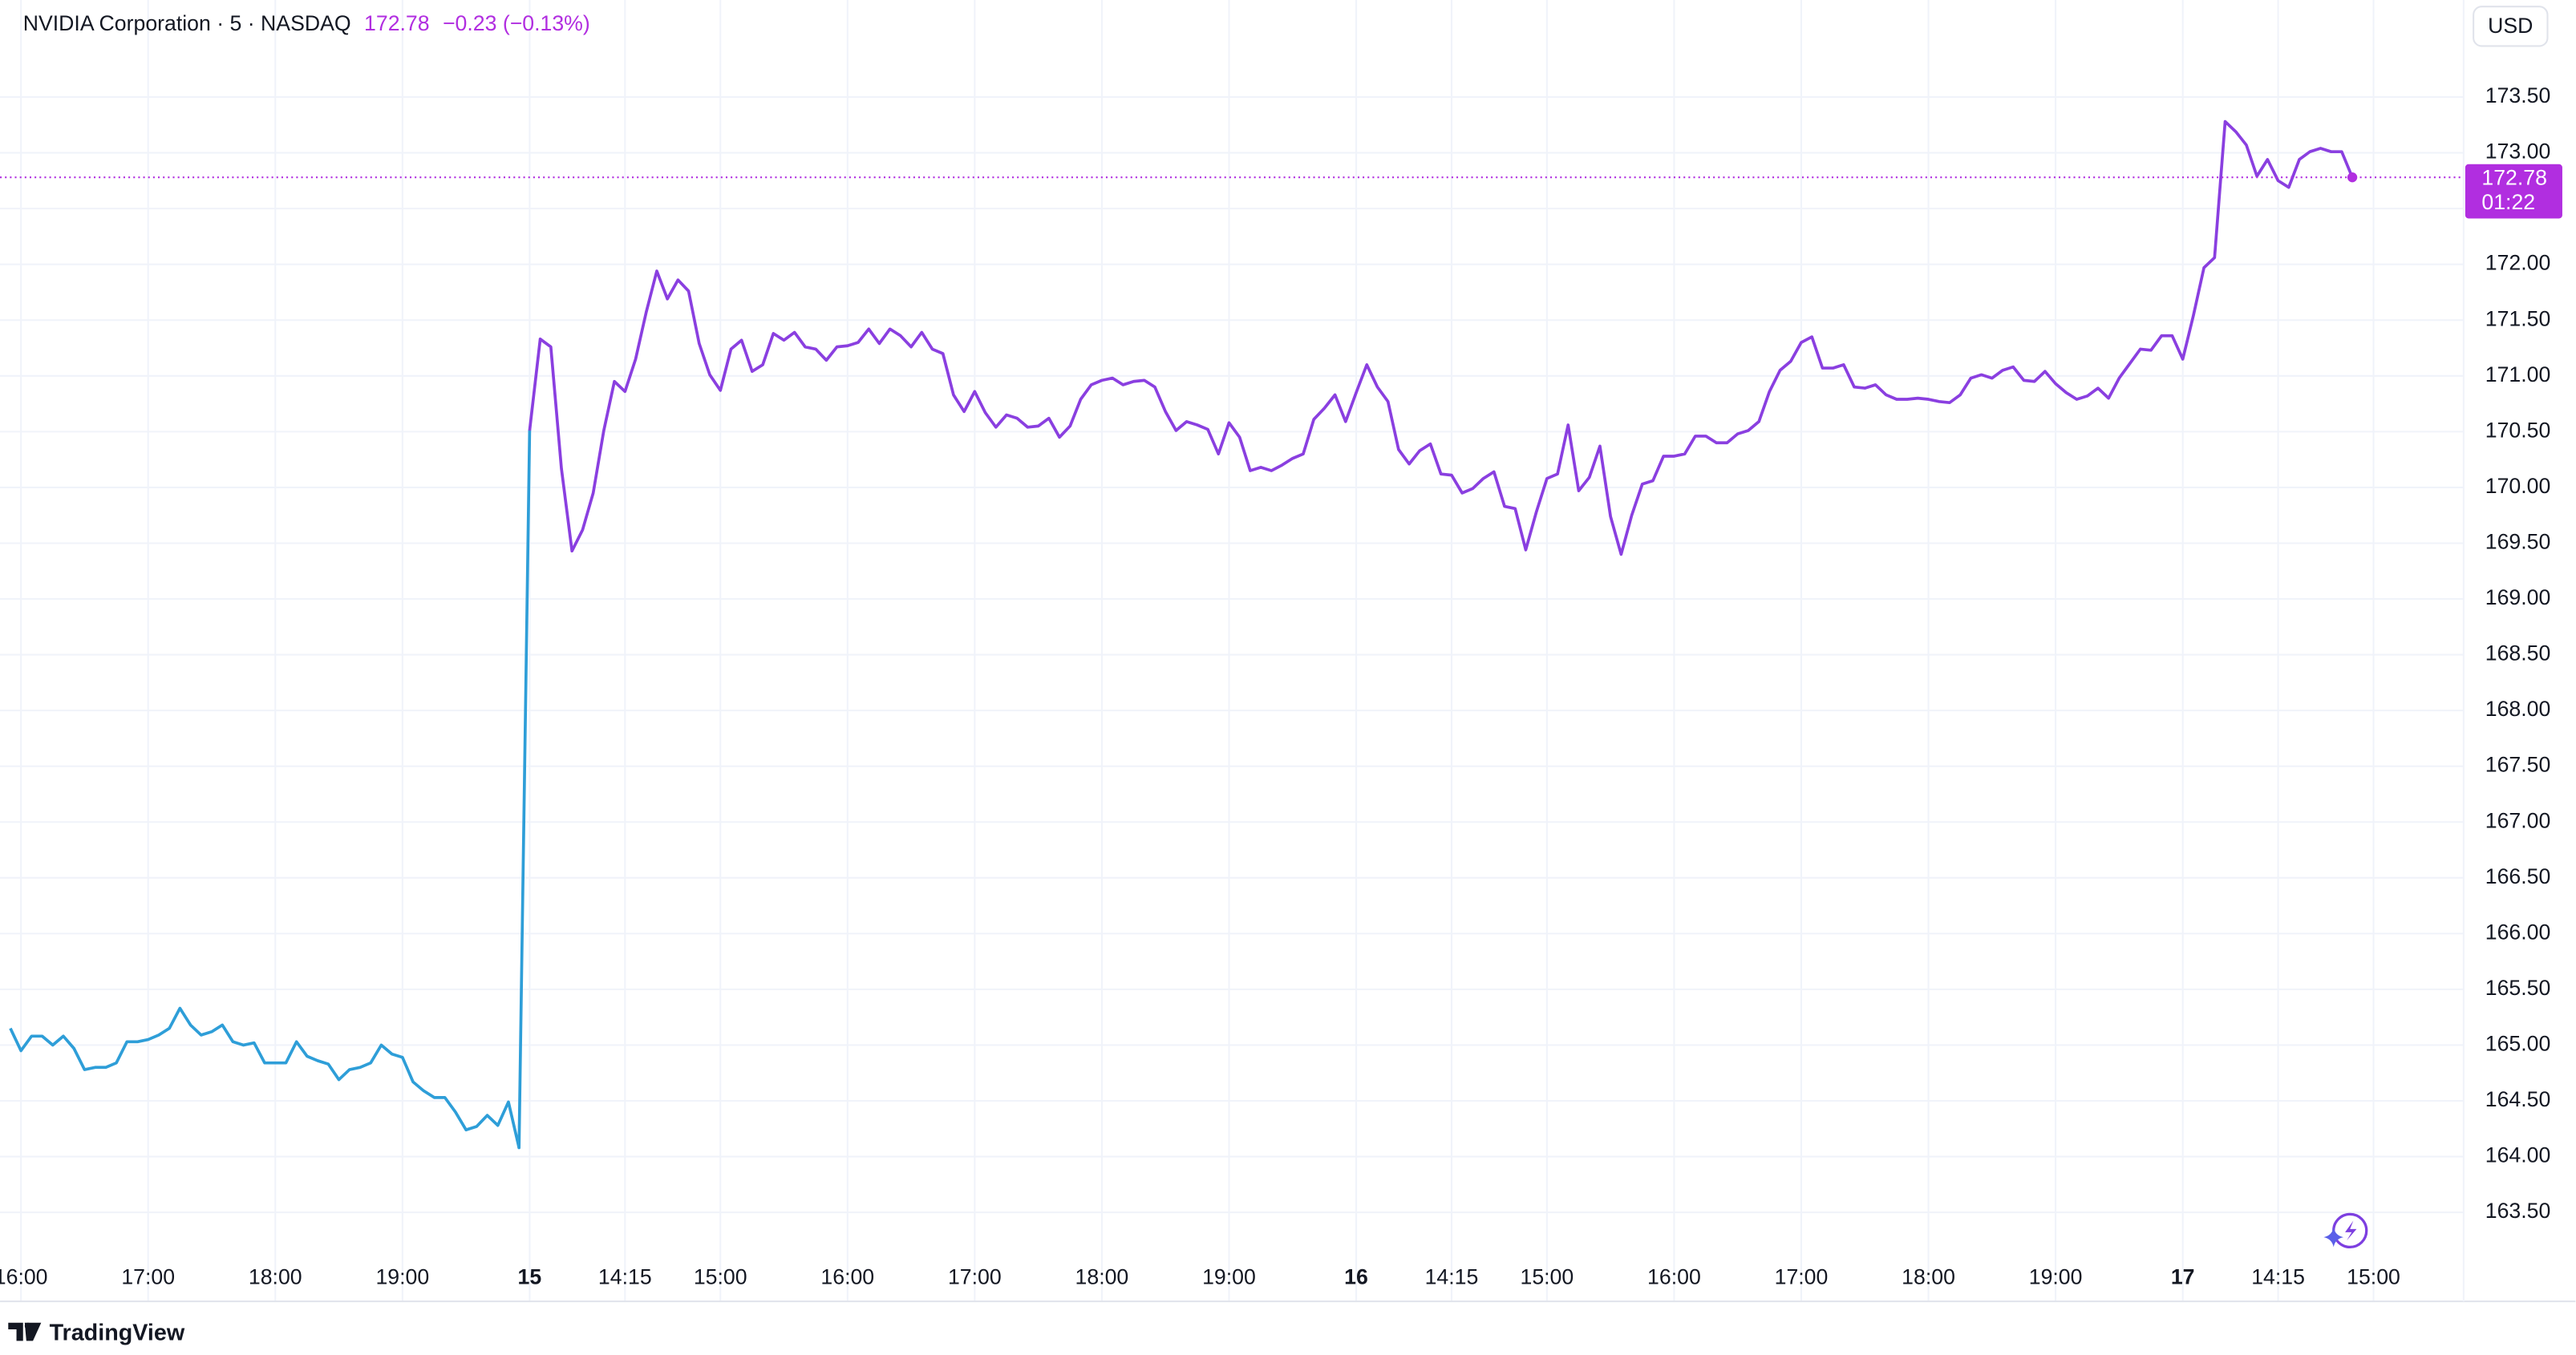 The height and width of the screenshot is (1355, 2576). What do you see at coordinates (2518, 932) in the screenshot?
I see `y-tick-label: 166.00` at bounding box center [2518, 932].